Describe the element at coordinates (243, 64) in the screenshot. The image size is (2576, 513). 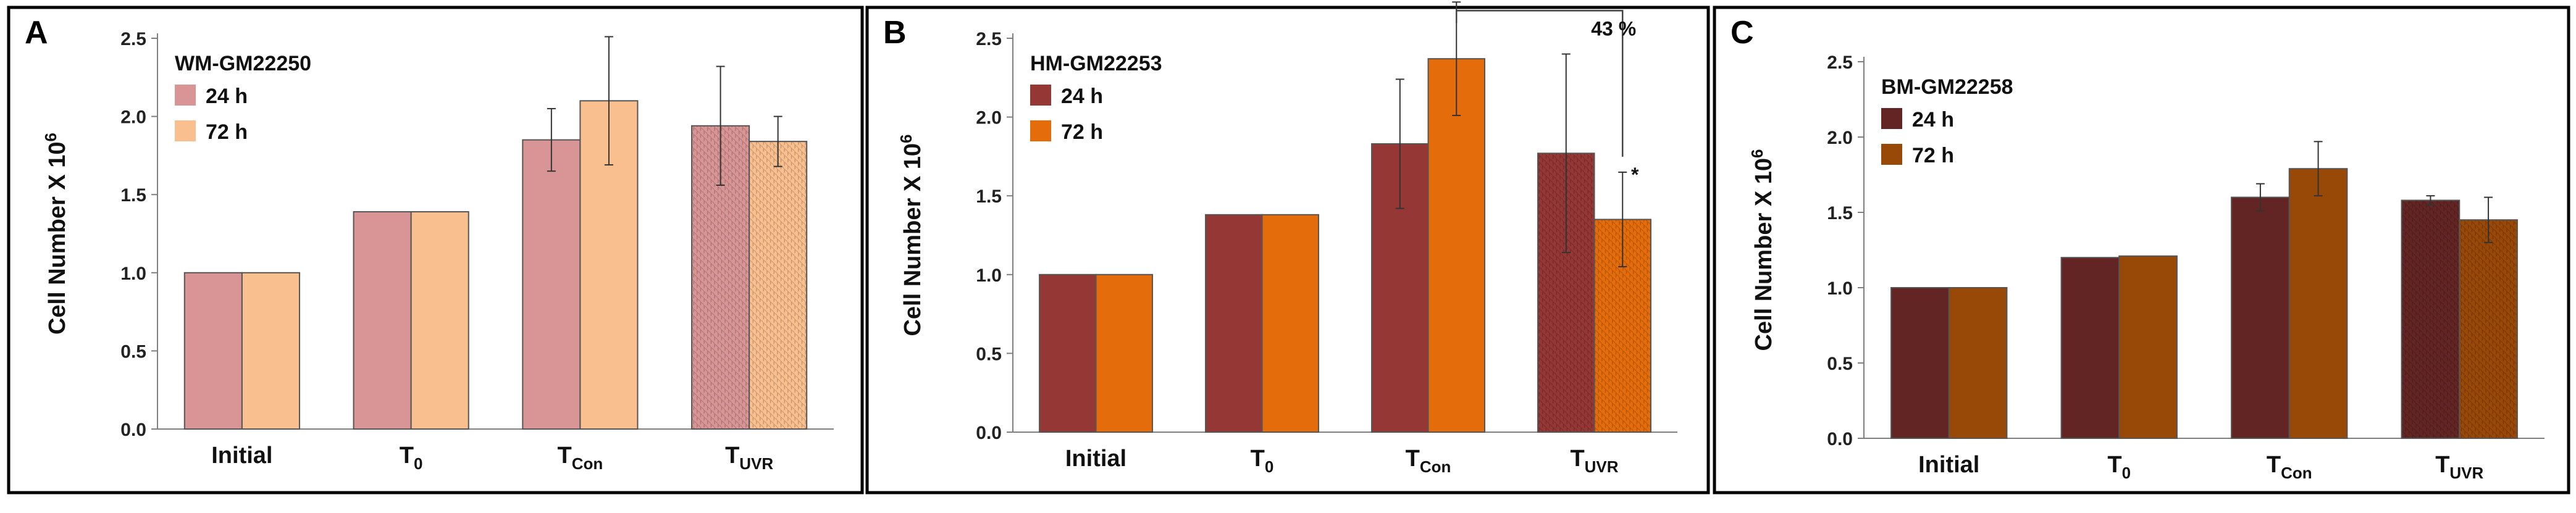
I see `chart-title: WM-GM22250` at that location.